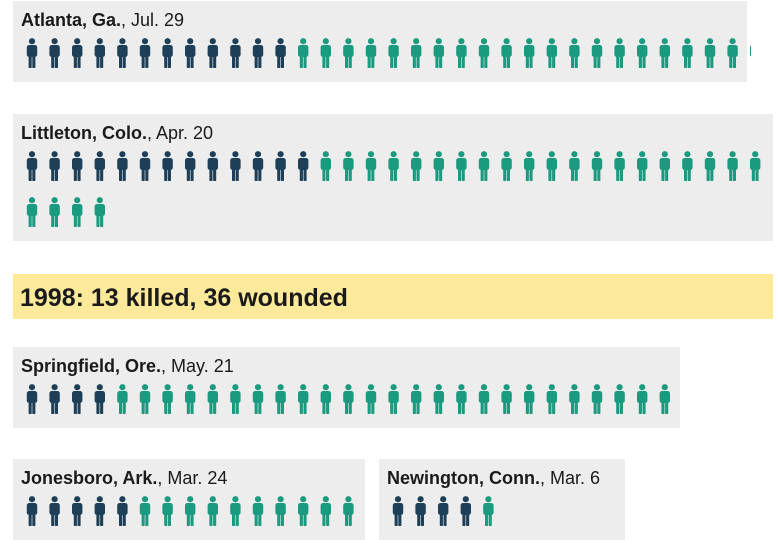 This screenshot has height=545, width=778. What do you see at coordinates (71, 20) in the screenshot?
I see `incident-place: Atlanta, Ga.` at bounding box center [71, 20].